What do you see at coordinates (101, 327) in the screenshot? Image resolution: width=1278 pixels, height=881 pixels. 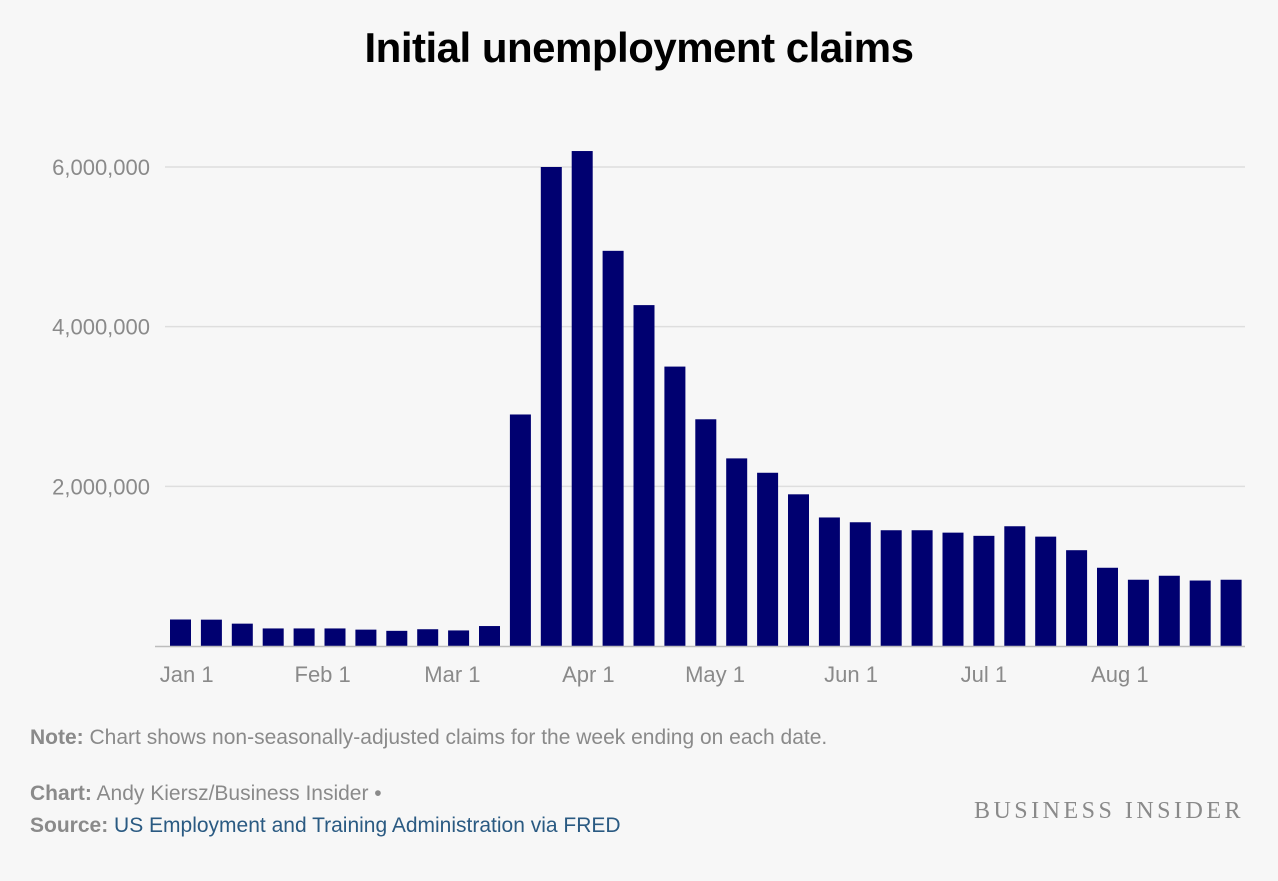 I see `y-tick-label: 4,000,000` at bounding box center [101, 327].